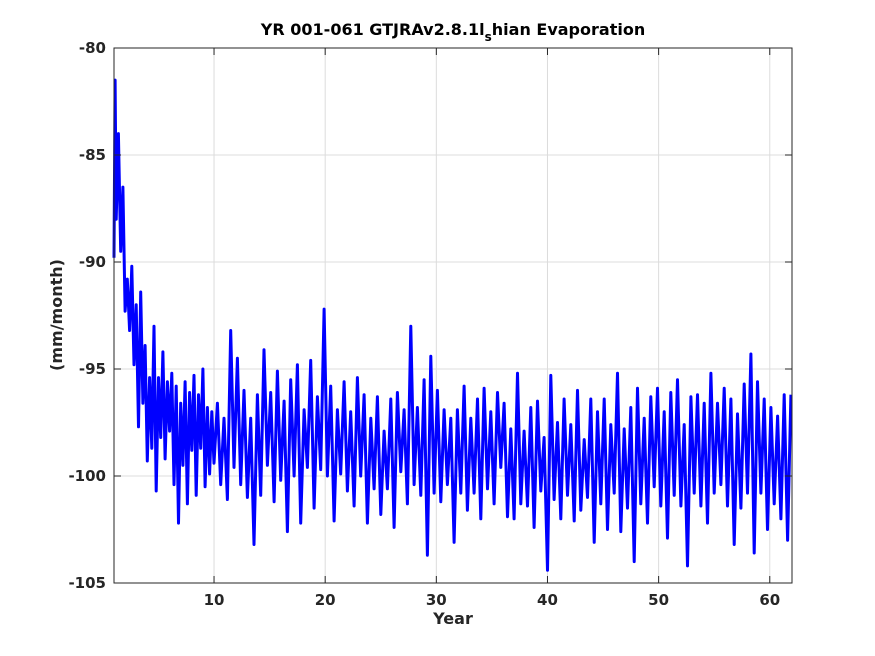 The image size is (875, 656). Describe the element at coordinates (568, 29) in the screenshot. I see `chart-title-rest: hian Evaporation` at that location.